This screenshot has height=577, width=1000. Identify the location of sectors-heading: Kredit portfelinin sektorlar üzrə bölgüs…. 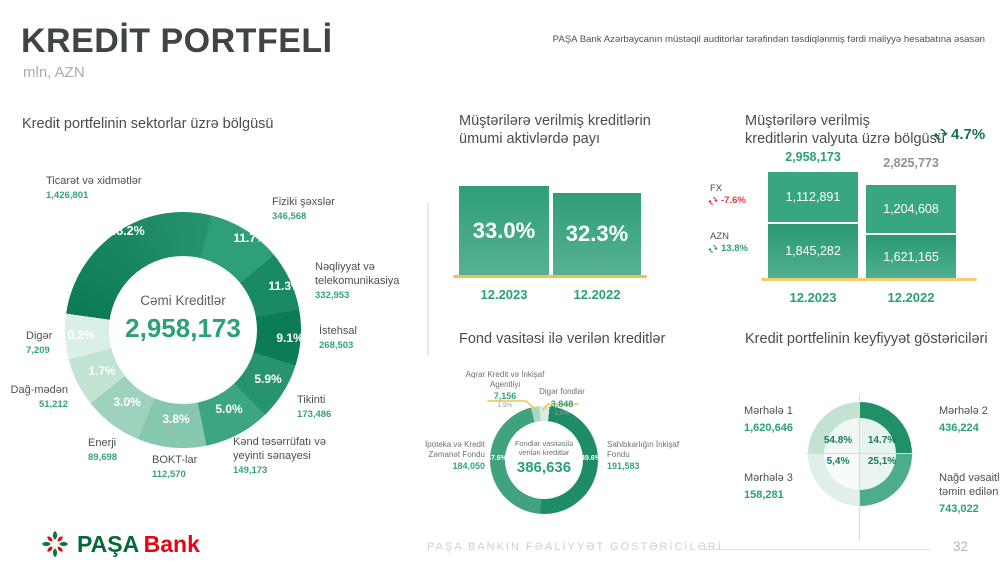
(148, 124).